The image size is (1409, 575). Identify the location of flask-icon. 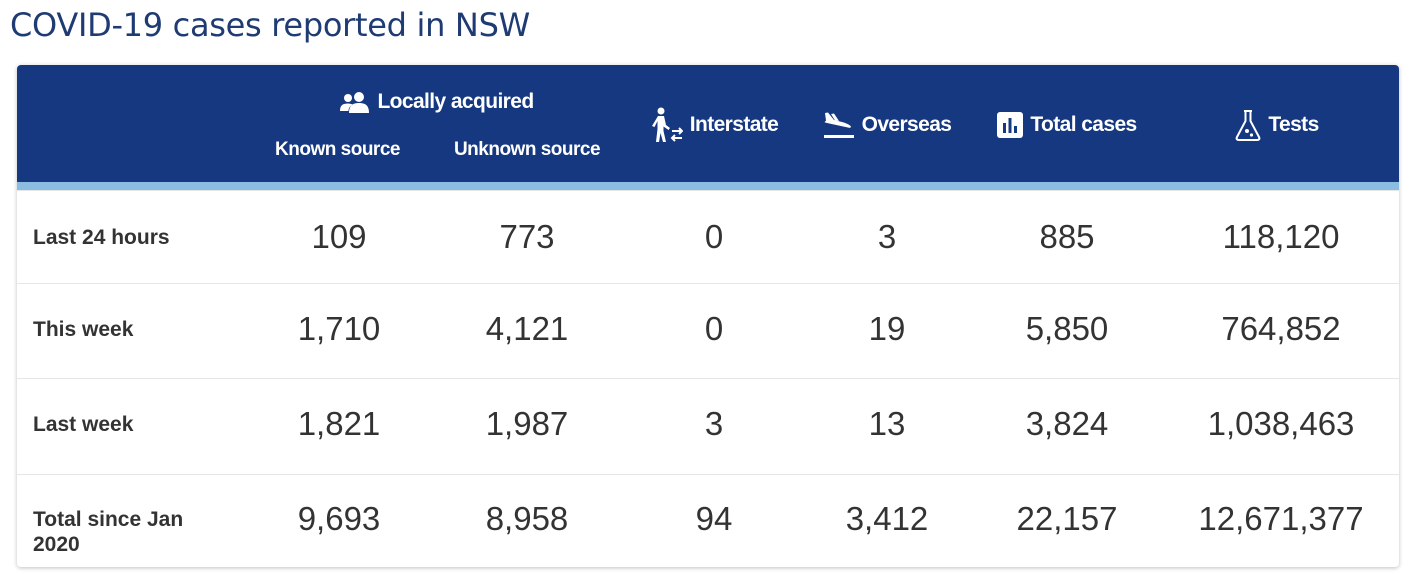
(1248, 125).